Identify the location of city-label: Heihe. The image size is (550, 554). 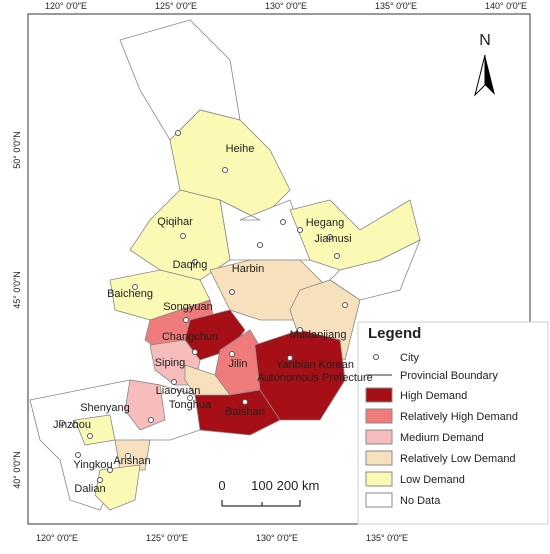
(240, 149).